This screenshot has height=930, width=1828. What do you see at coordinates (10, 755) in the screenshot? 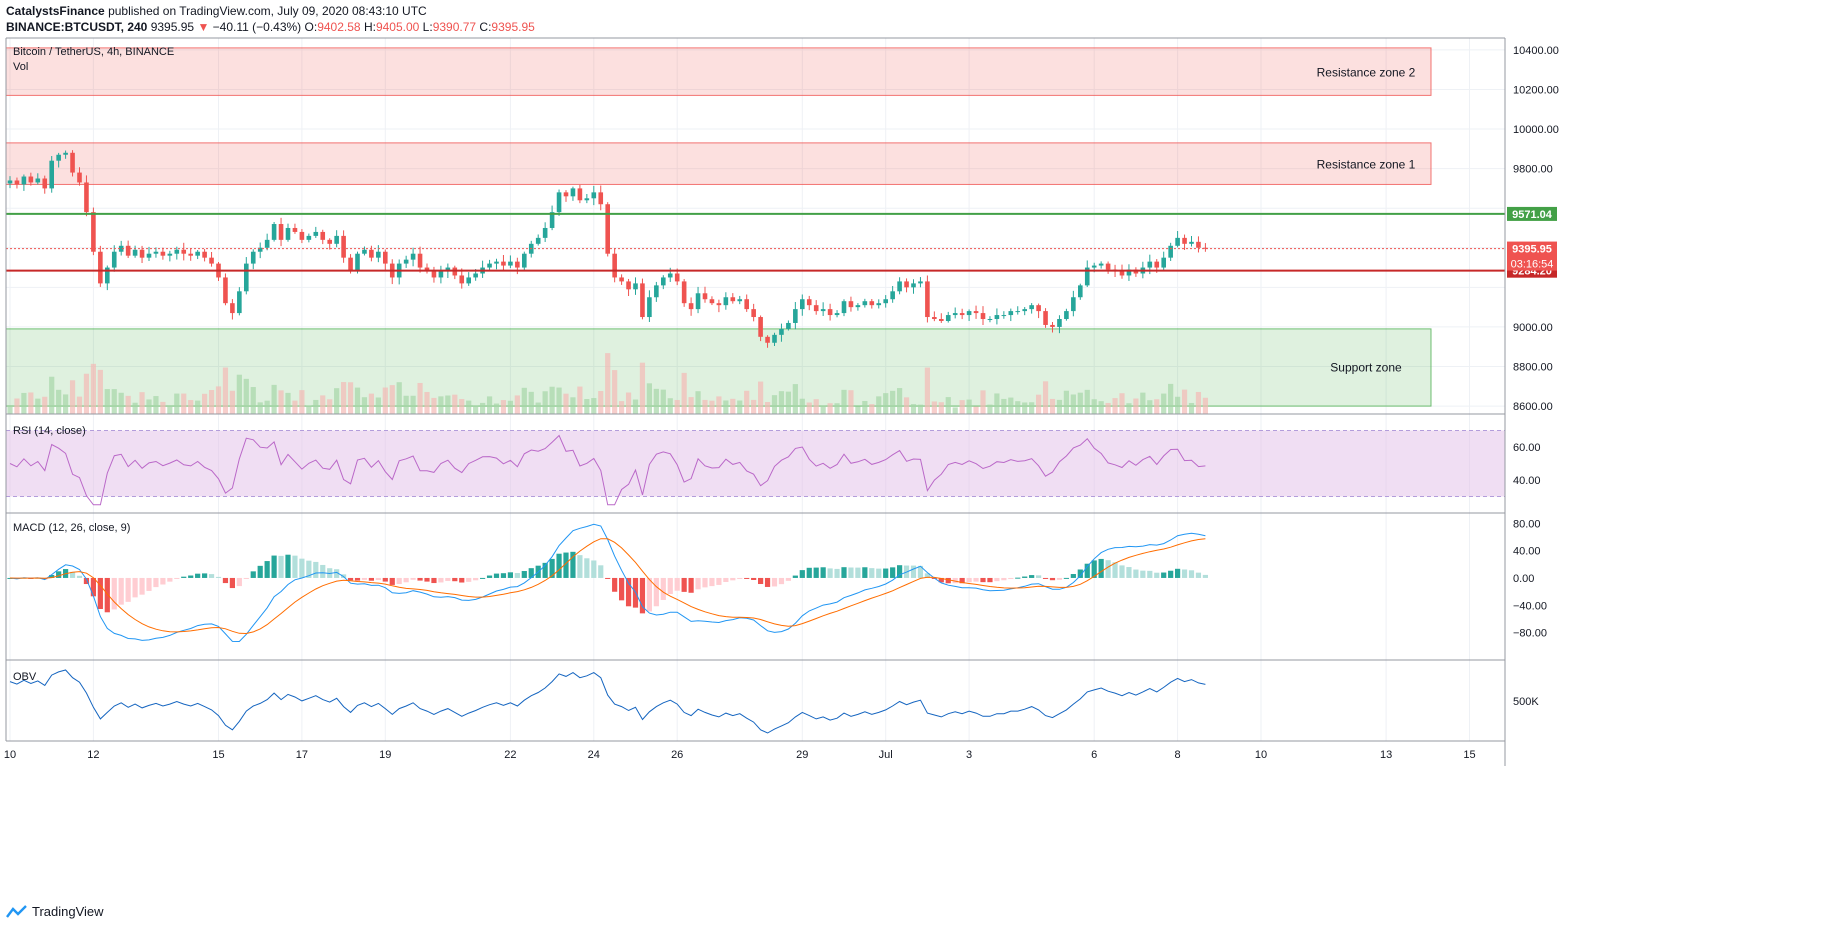
I see `x-tick-label: 10` at bounding box center [10, 755].